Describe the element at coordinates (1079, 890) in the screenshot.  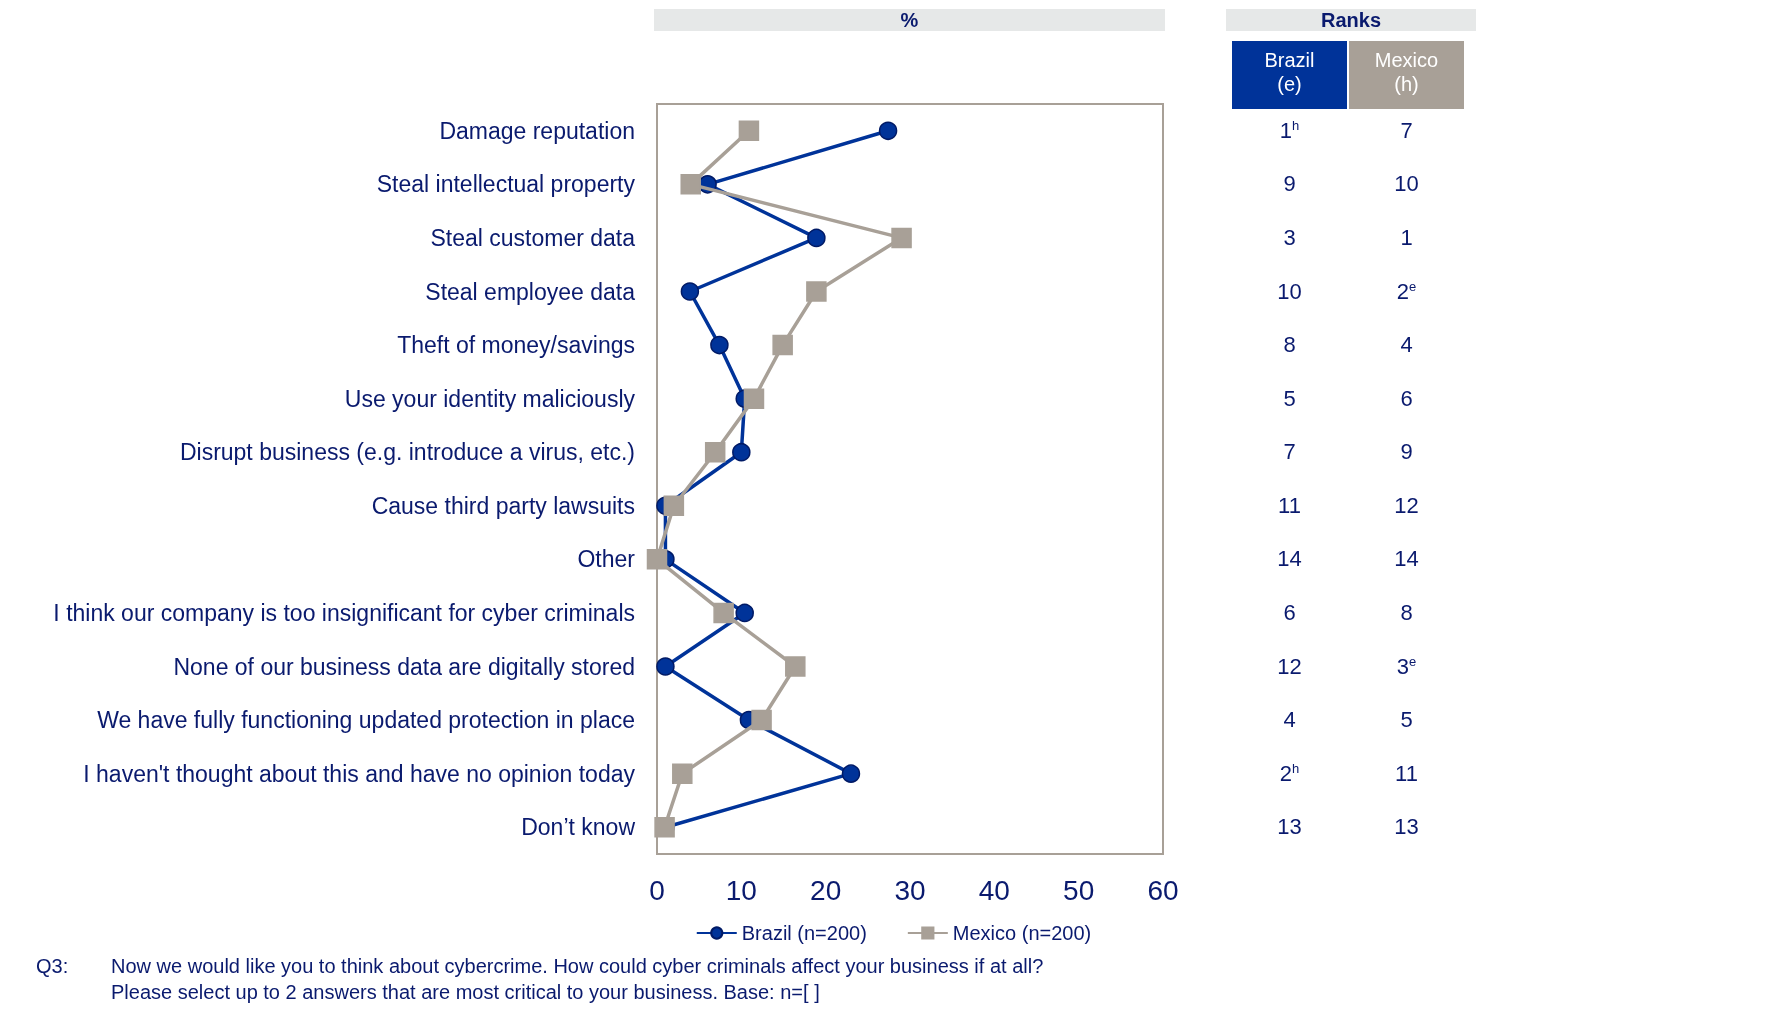
I see `x-tick-label: 50` at that location.